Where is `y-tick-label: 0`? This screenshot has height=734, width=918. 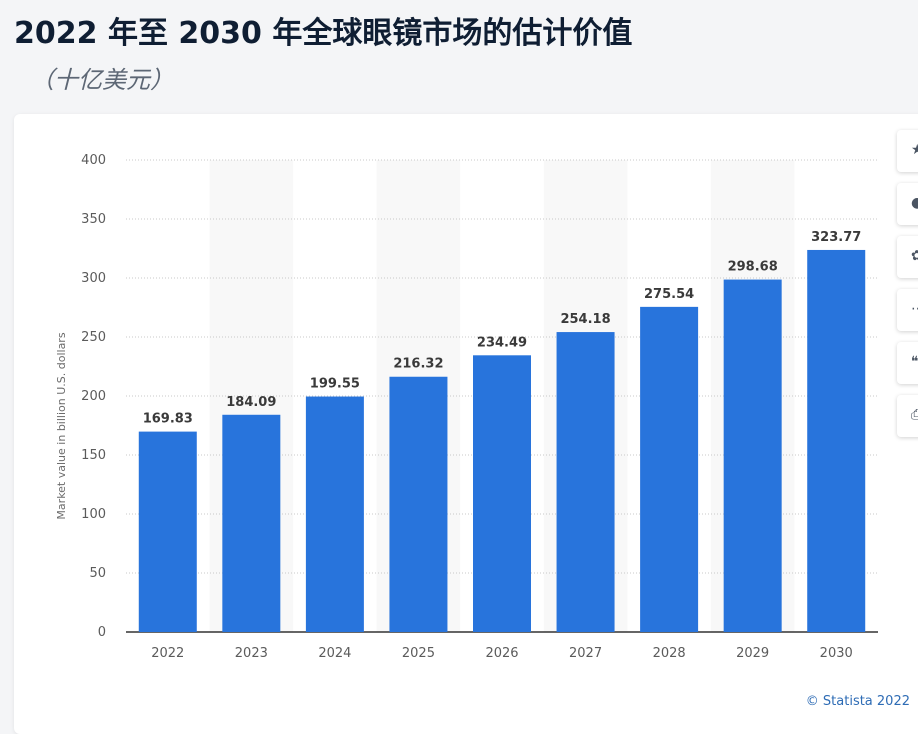 y-tick-label: 0 is located at coordinates (102, 632).